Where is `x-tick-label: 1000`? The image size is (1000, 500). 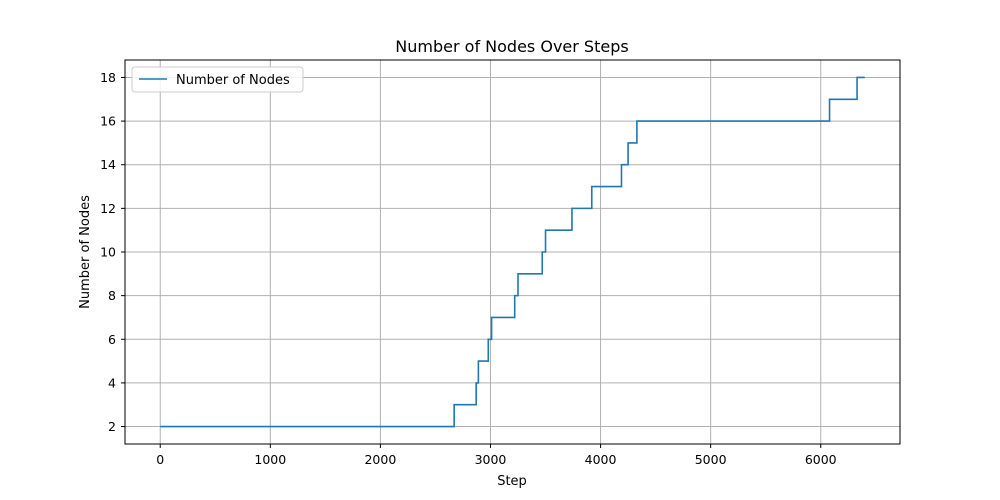
x-tick-label: 1000 is located at coordinates (270, 459).